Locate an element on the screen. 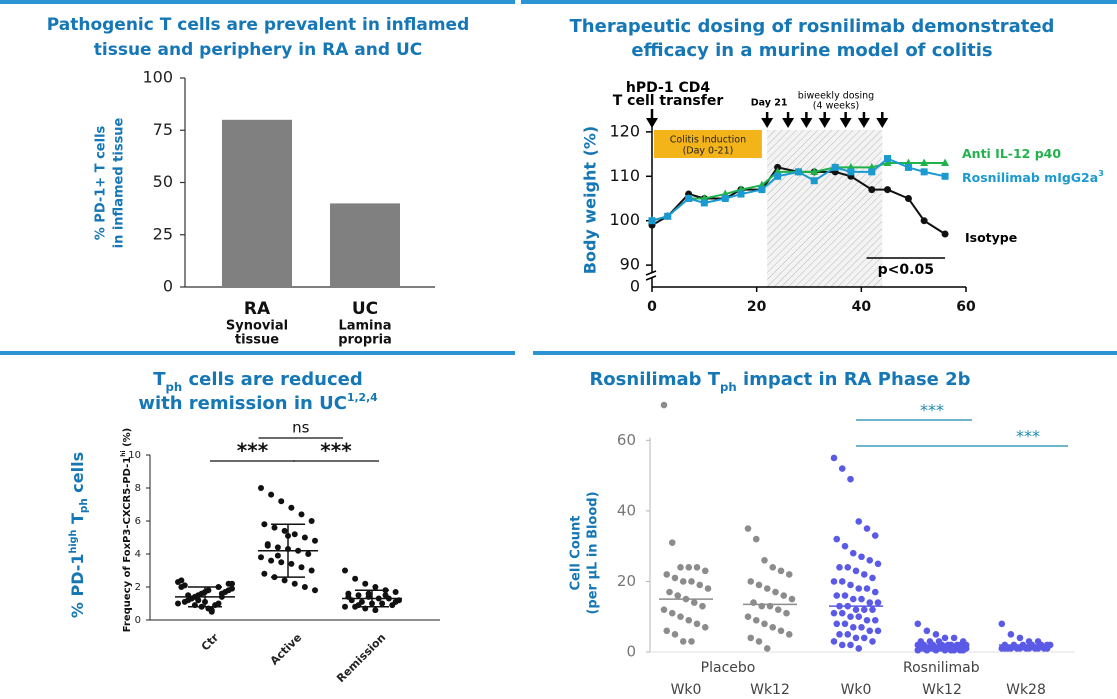  y-tick-label: 6 is located at coordinates (138, 521).